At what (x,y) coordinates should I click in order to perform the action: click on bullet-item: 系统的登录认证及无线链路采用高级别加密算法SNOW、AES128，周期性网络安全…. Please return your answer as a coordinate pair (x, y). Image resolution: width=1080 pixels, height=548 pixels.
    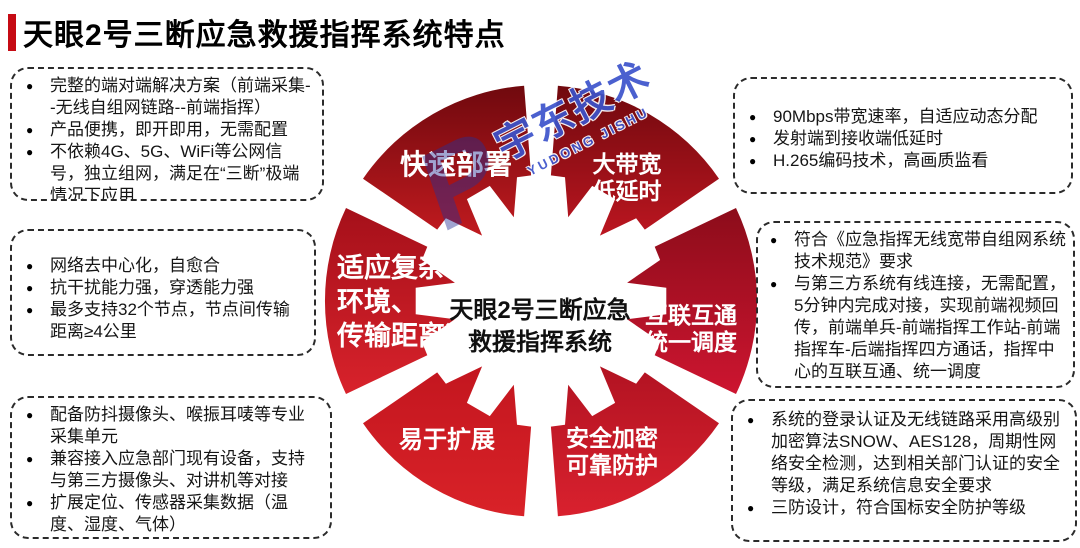
    Looking at the image, I should click on (902, 453).